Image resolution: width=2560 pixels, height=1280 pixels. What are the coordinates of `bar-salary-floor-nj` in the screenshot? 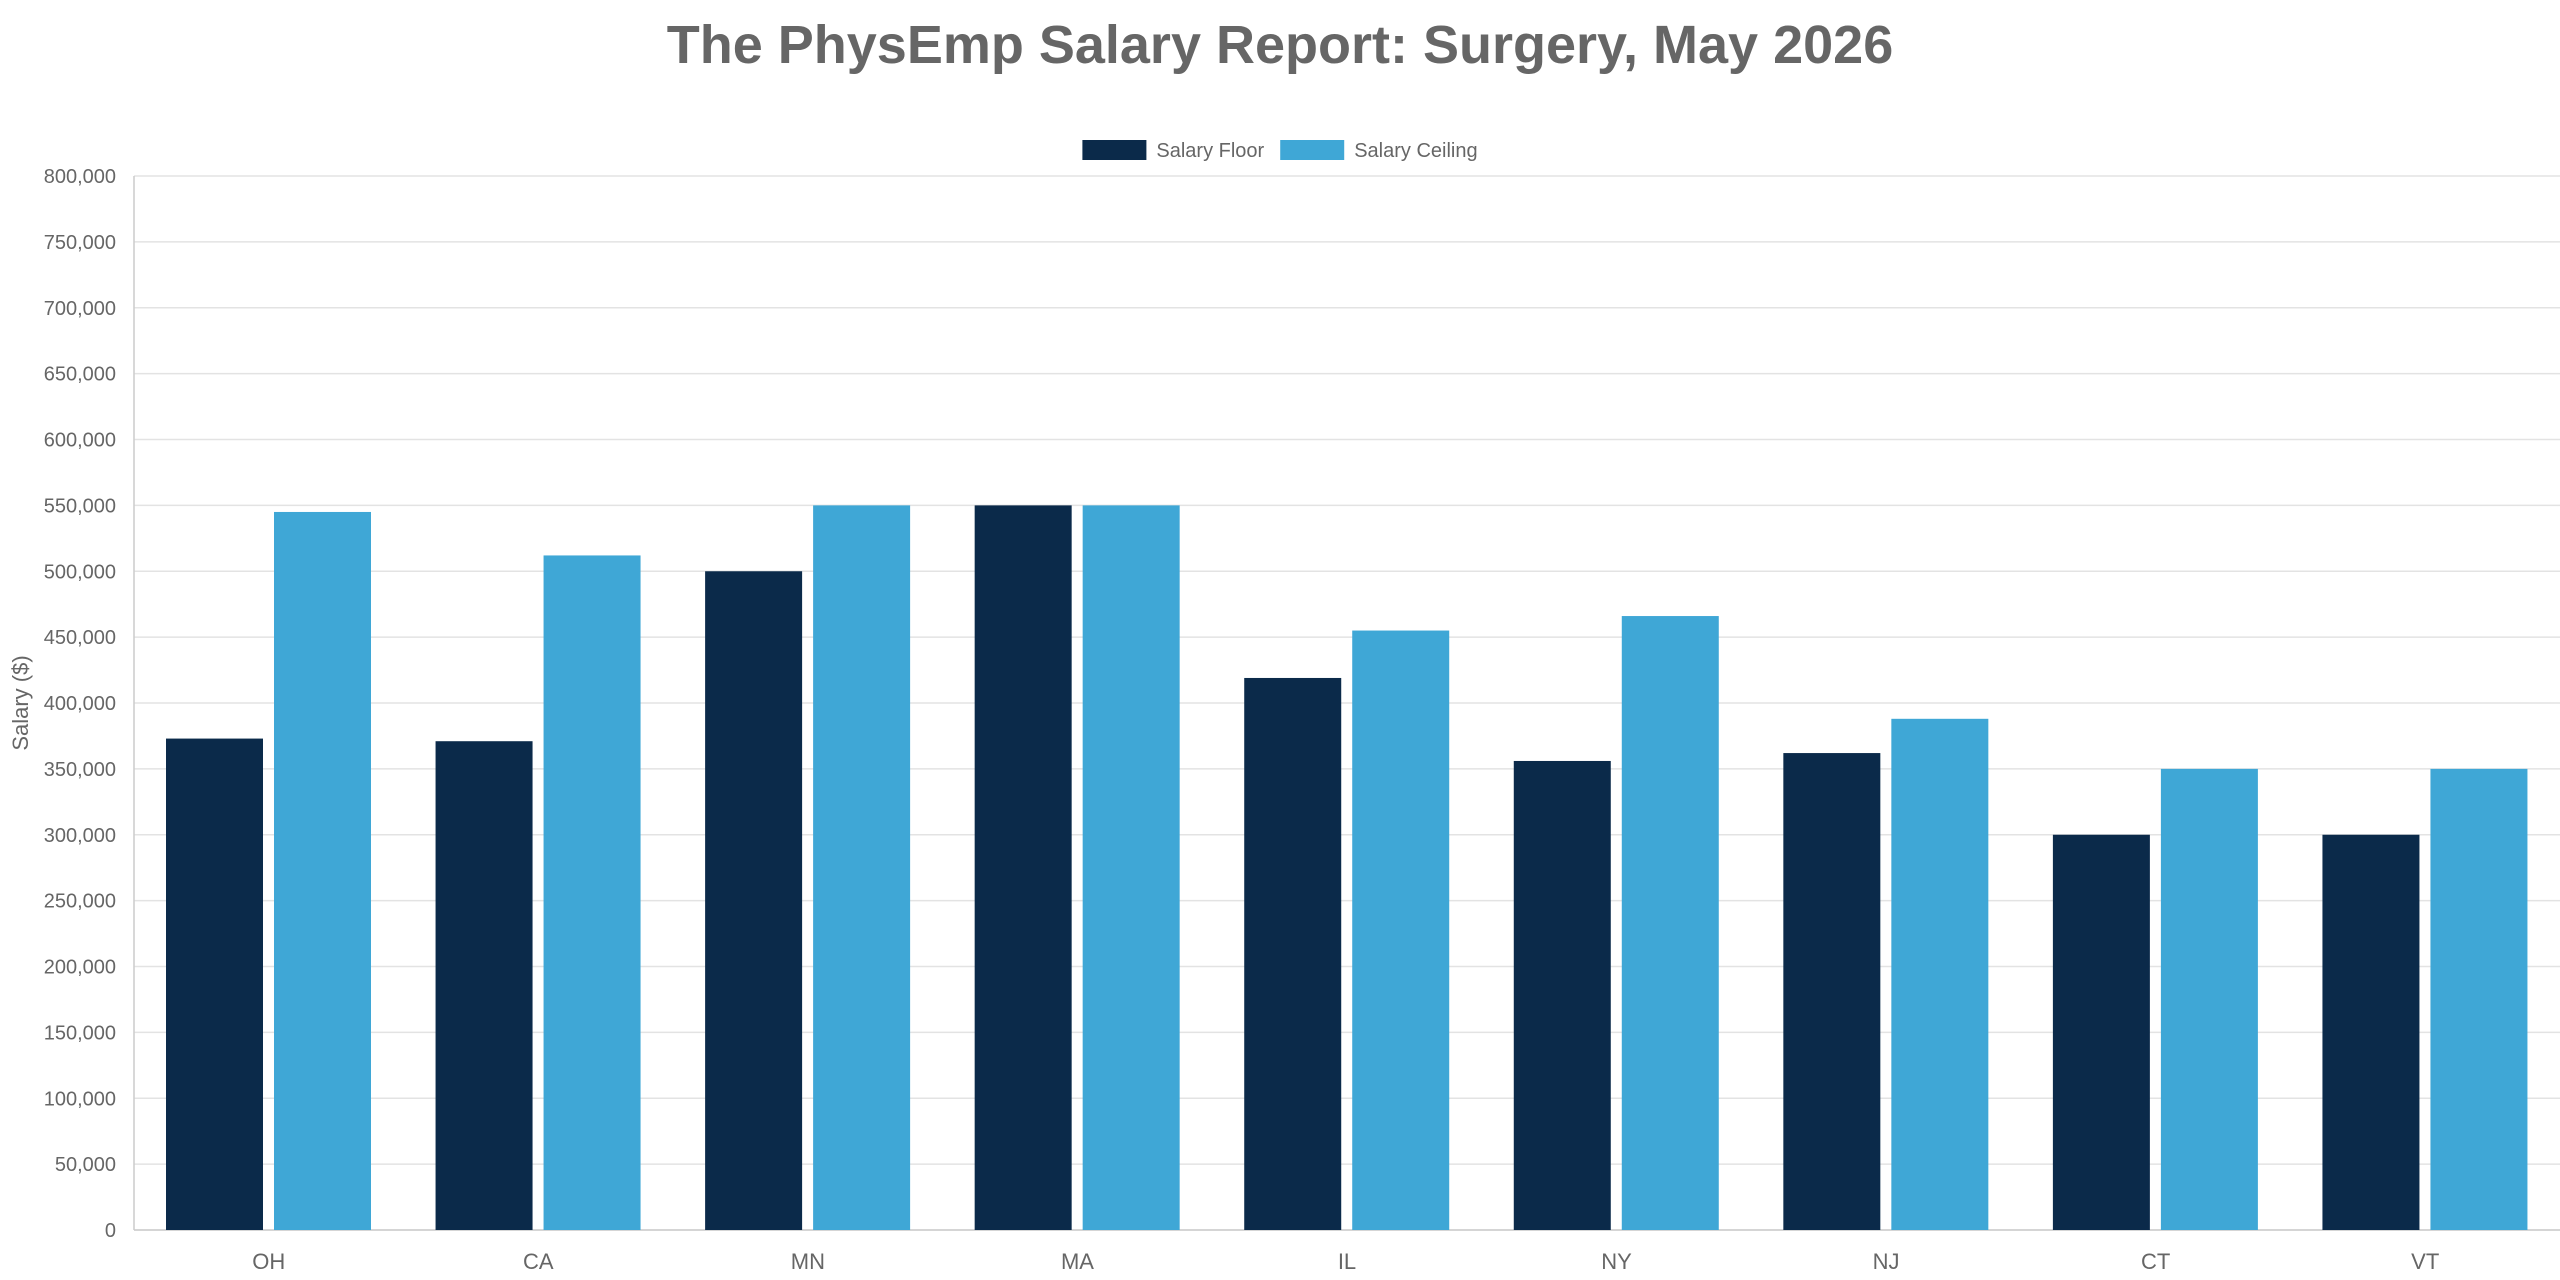 It's located at (1832, 991).